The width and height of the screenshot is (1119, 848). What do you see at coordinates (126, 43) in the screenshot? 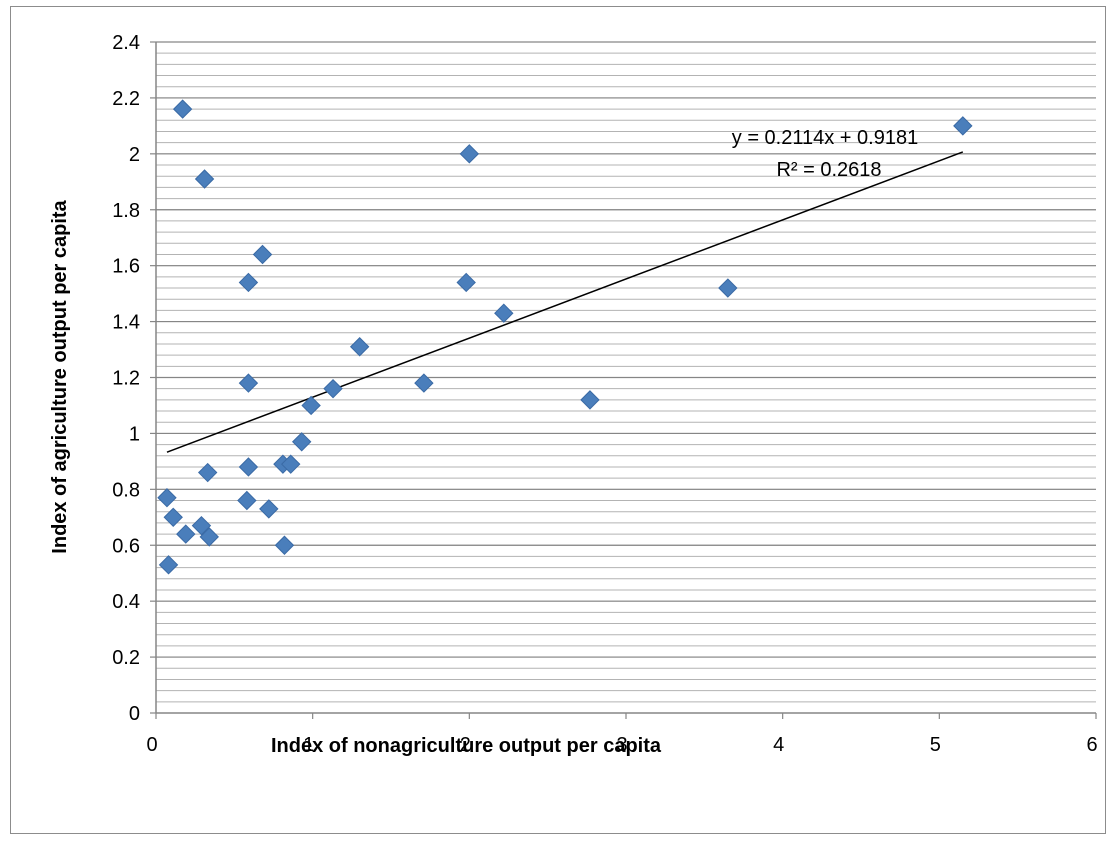
I see `y-tick-label: 2.4` at bounding box center [126, 43].